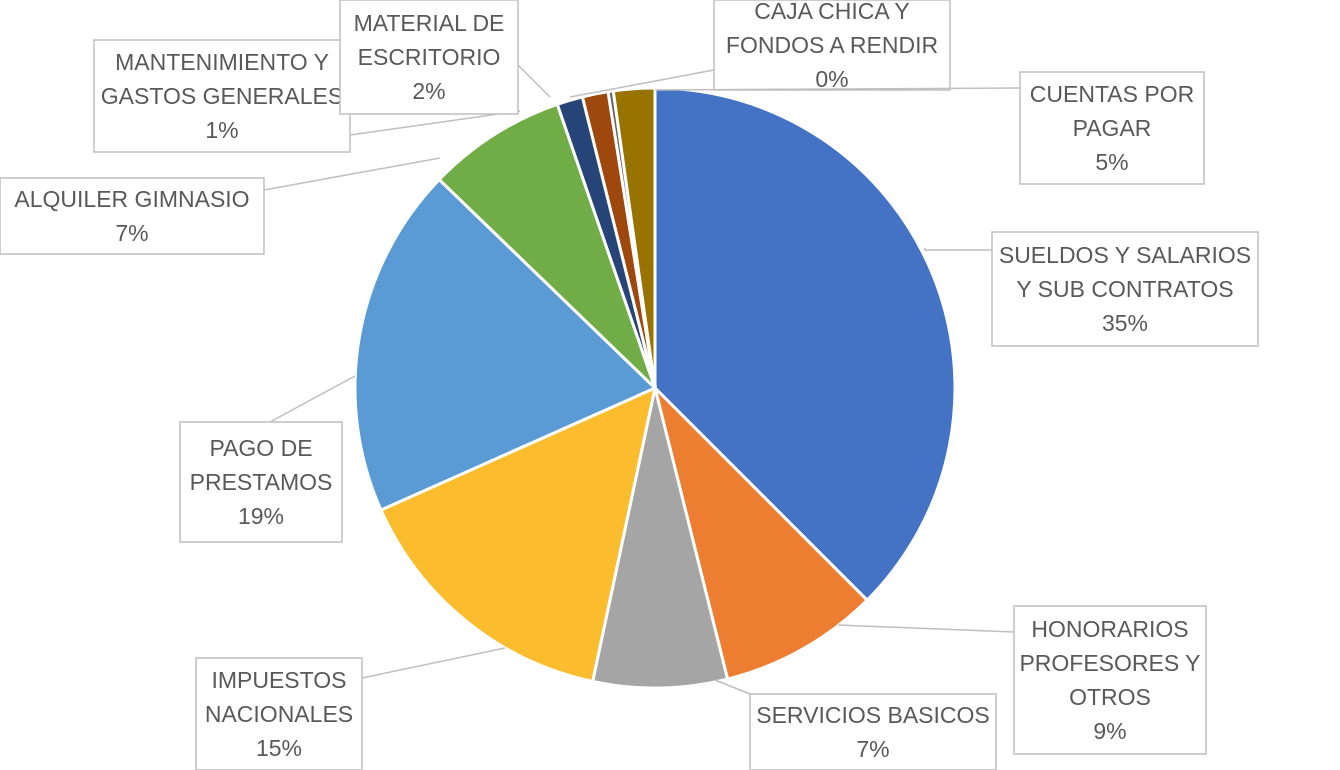  Describe the element at coordinates (1125, 255) in the screenshot. I see `data-label-category: SUELDOS Y SALARIOS` at that location.